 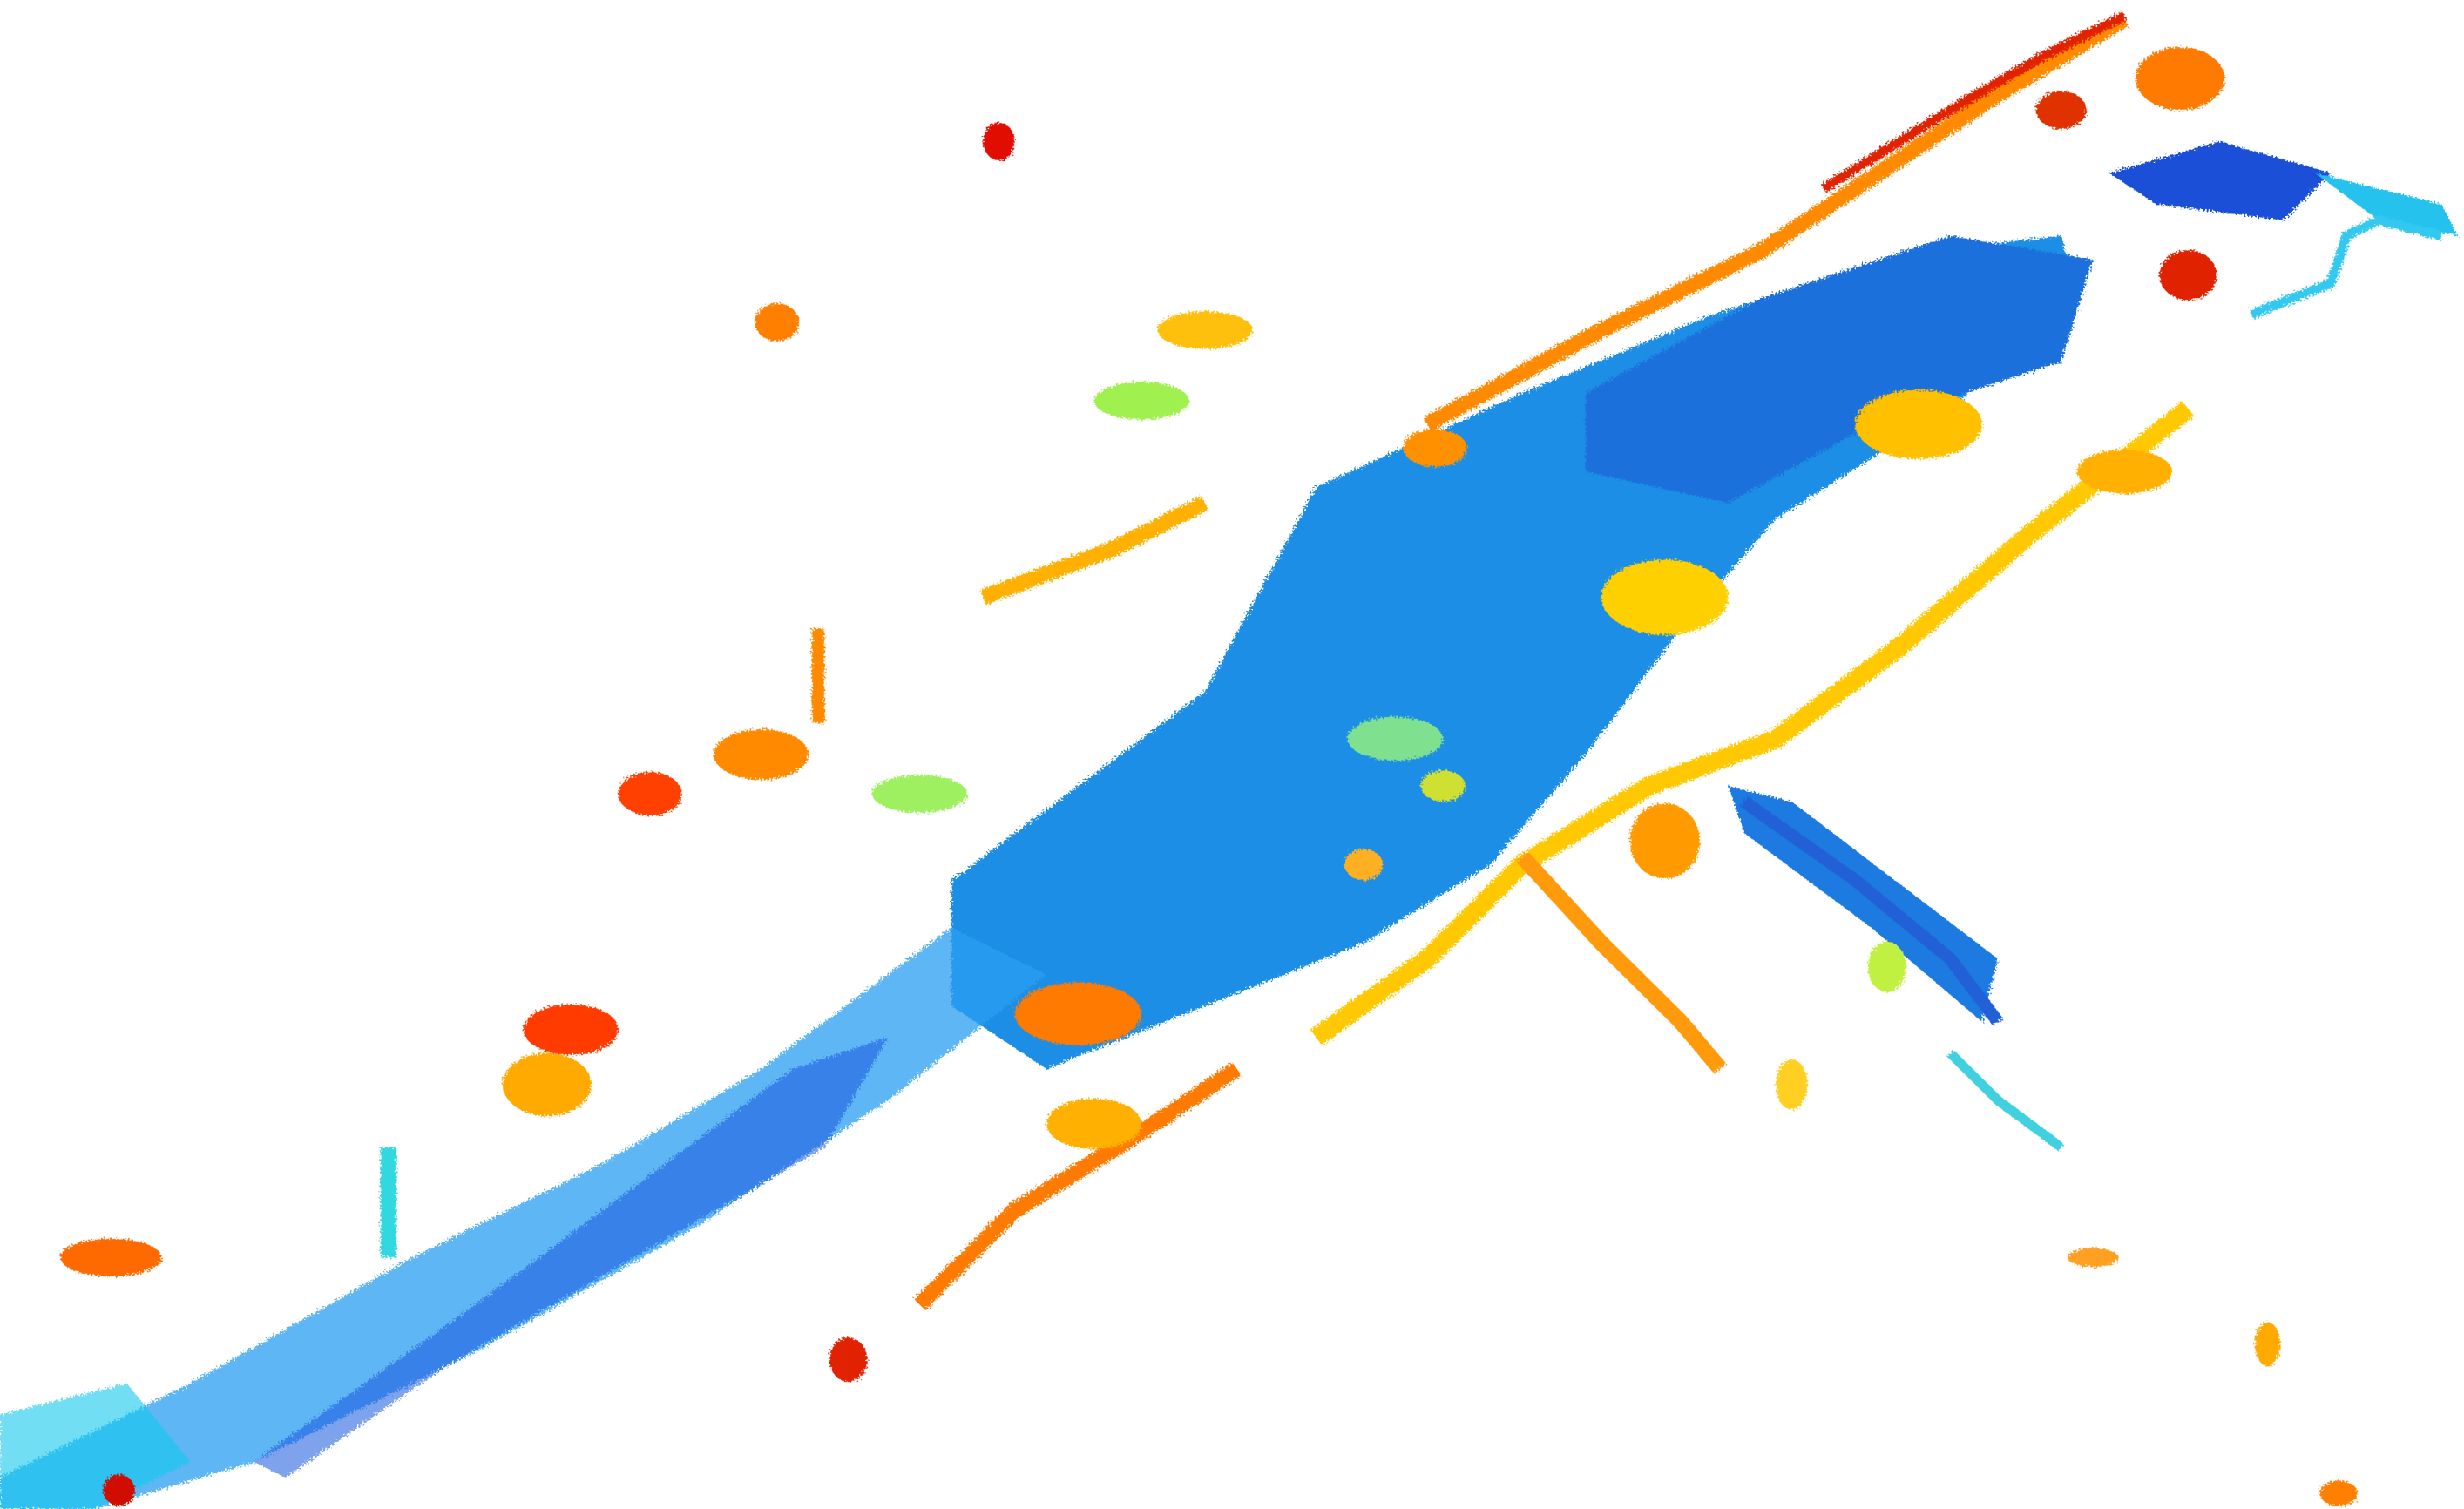 I want to click on object-yellow-right-lower, so click(x=1792, y=1084).